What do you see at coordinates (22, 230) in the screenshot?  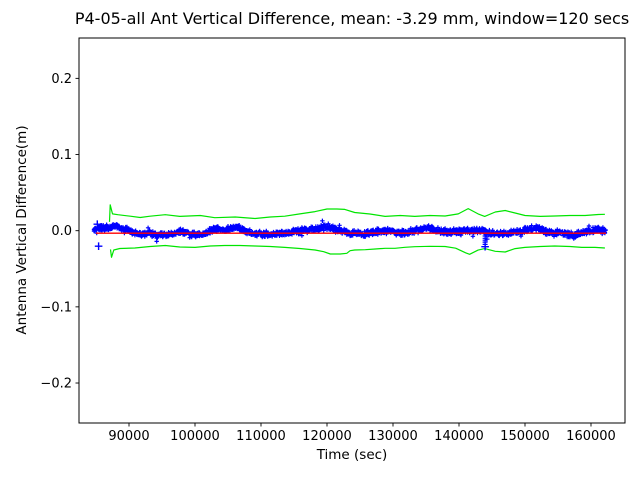 I see `y-axis-label: Antenna Vertical Difference(m)` at bounding box center [22, 230].